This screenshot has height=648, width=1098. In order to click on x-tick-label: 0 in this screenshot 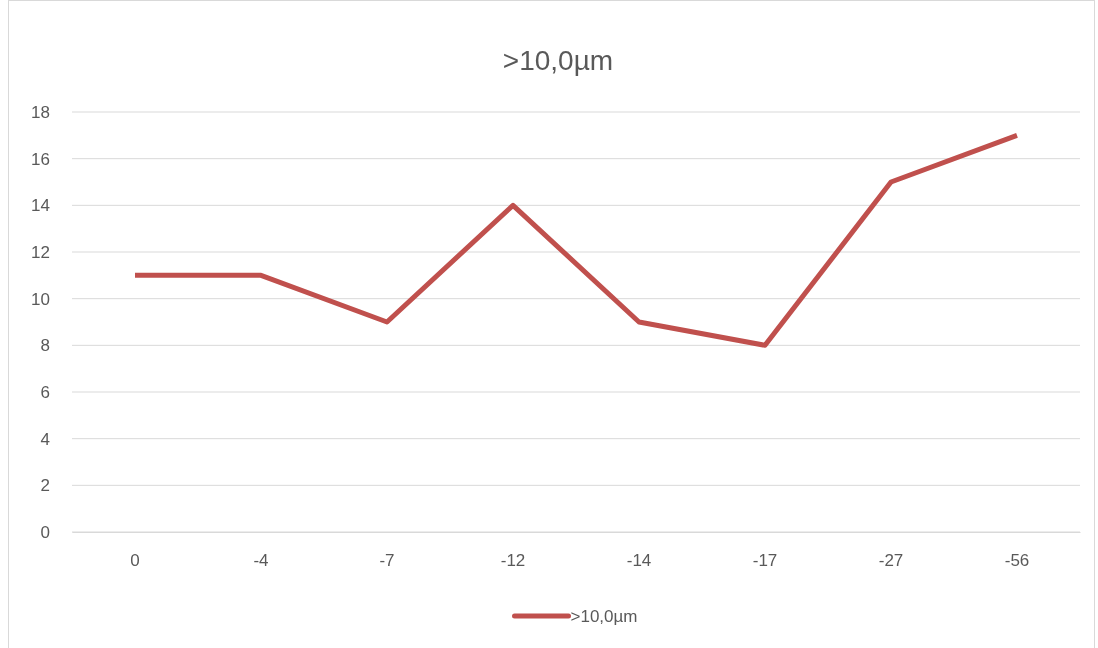, I will do `click(135, 561)`.